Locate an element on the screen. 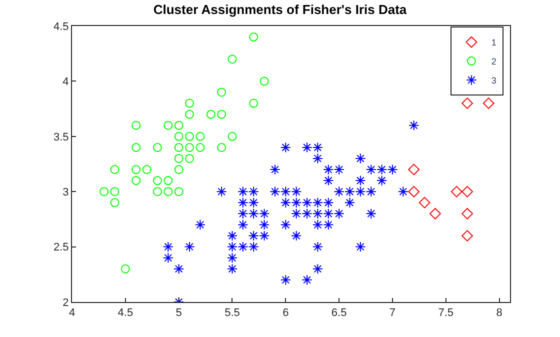  x-tick-label: 7.5 is located at coordinates (446, 313).